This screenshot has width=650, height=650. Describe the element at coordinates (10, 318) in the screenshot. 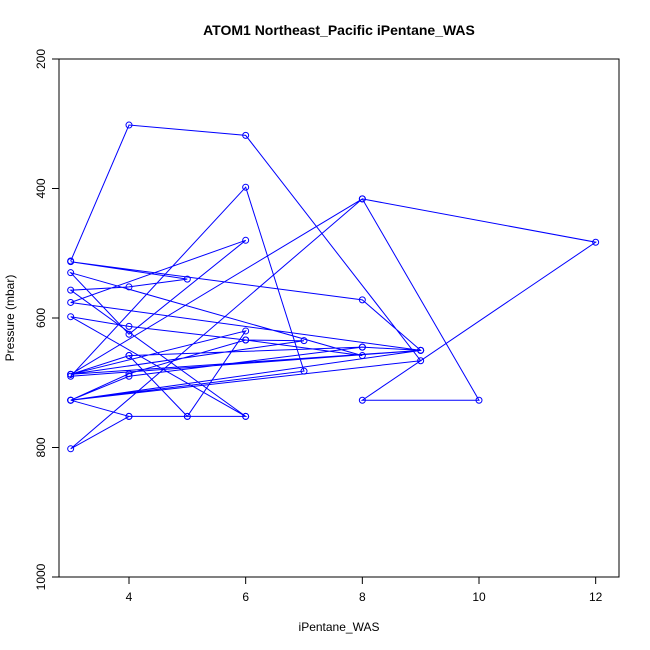

I see `y-axis-label: Pressure (mbar)` at that location.